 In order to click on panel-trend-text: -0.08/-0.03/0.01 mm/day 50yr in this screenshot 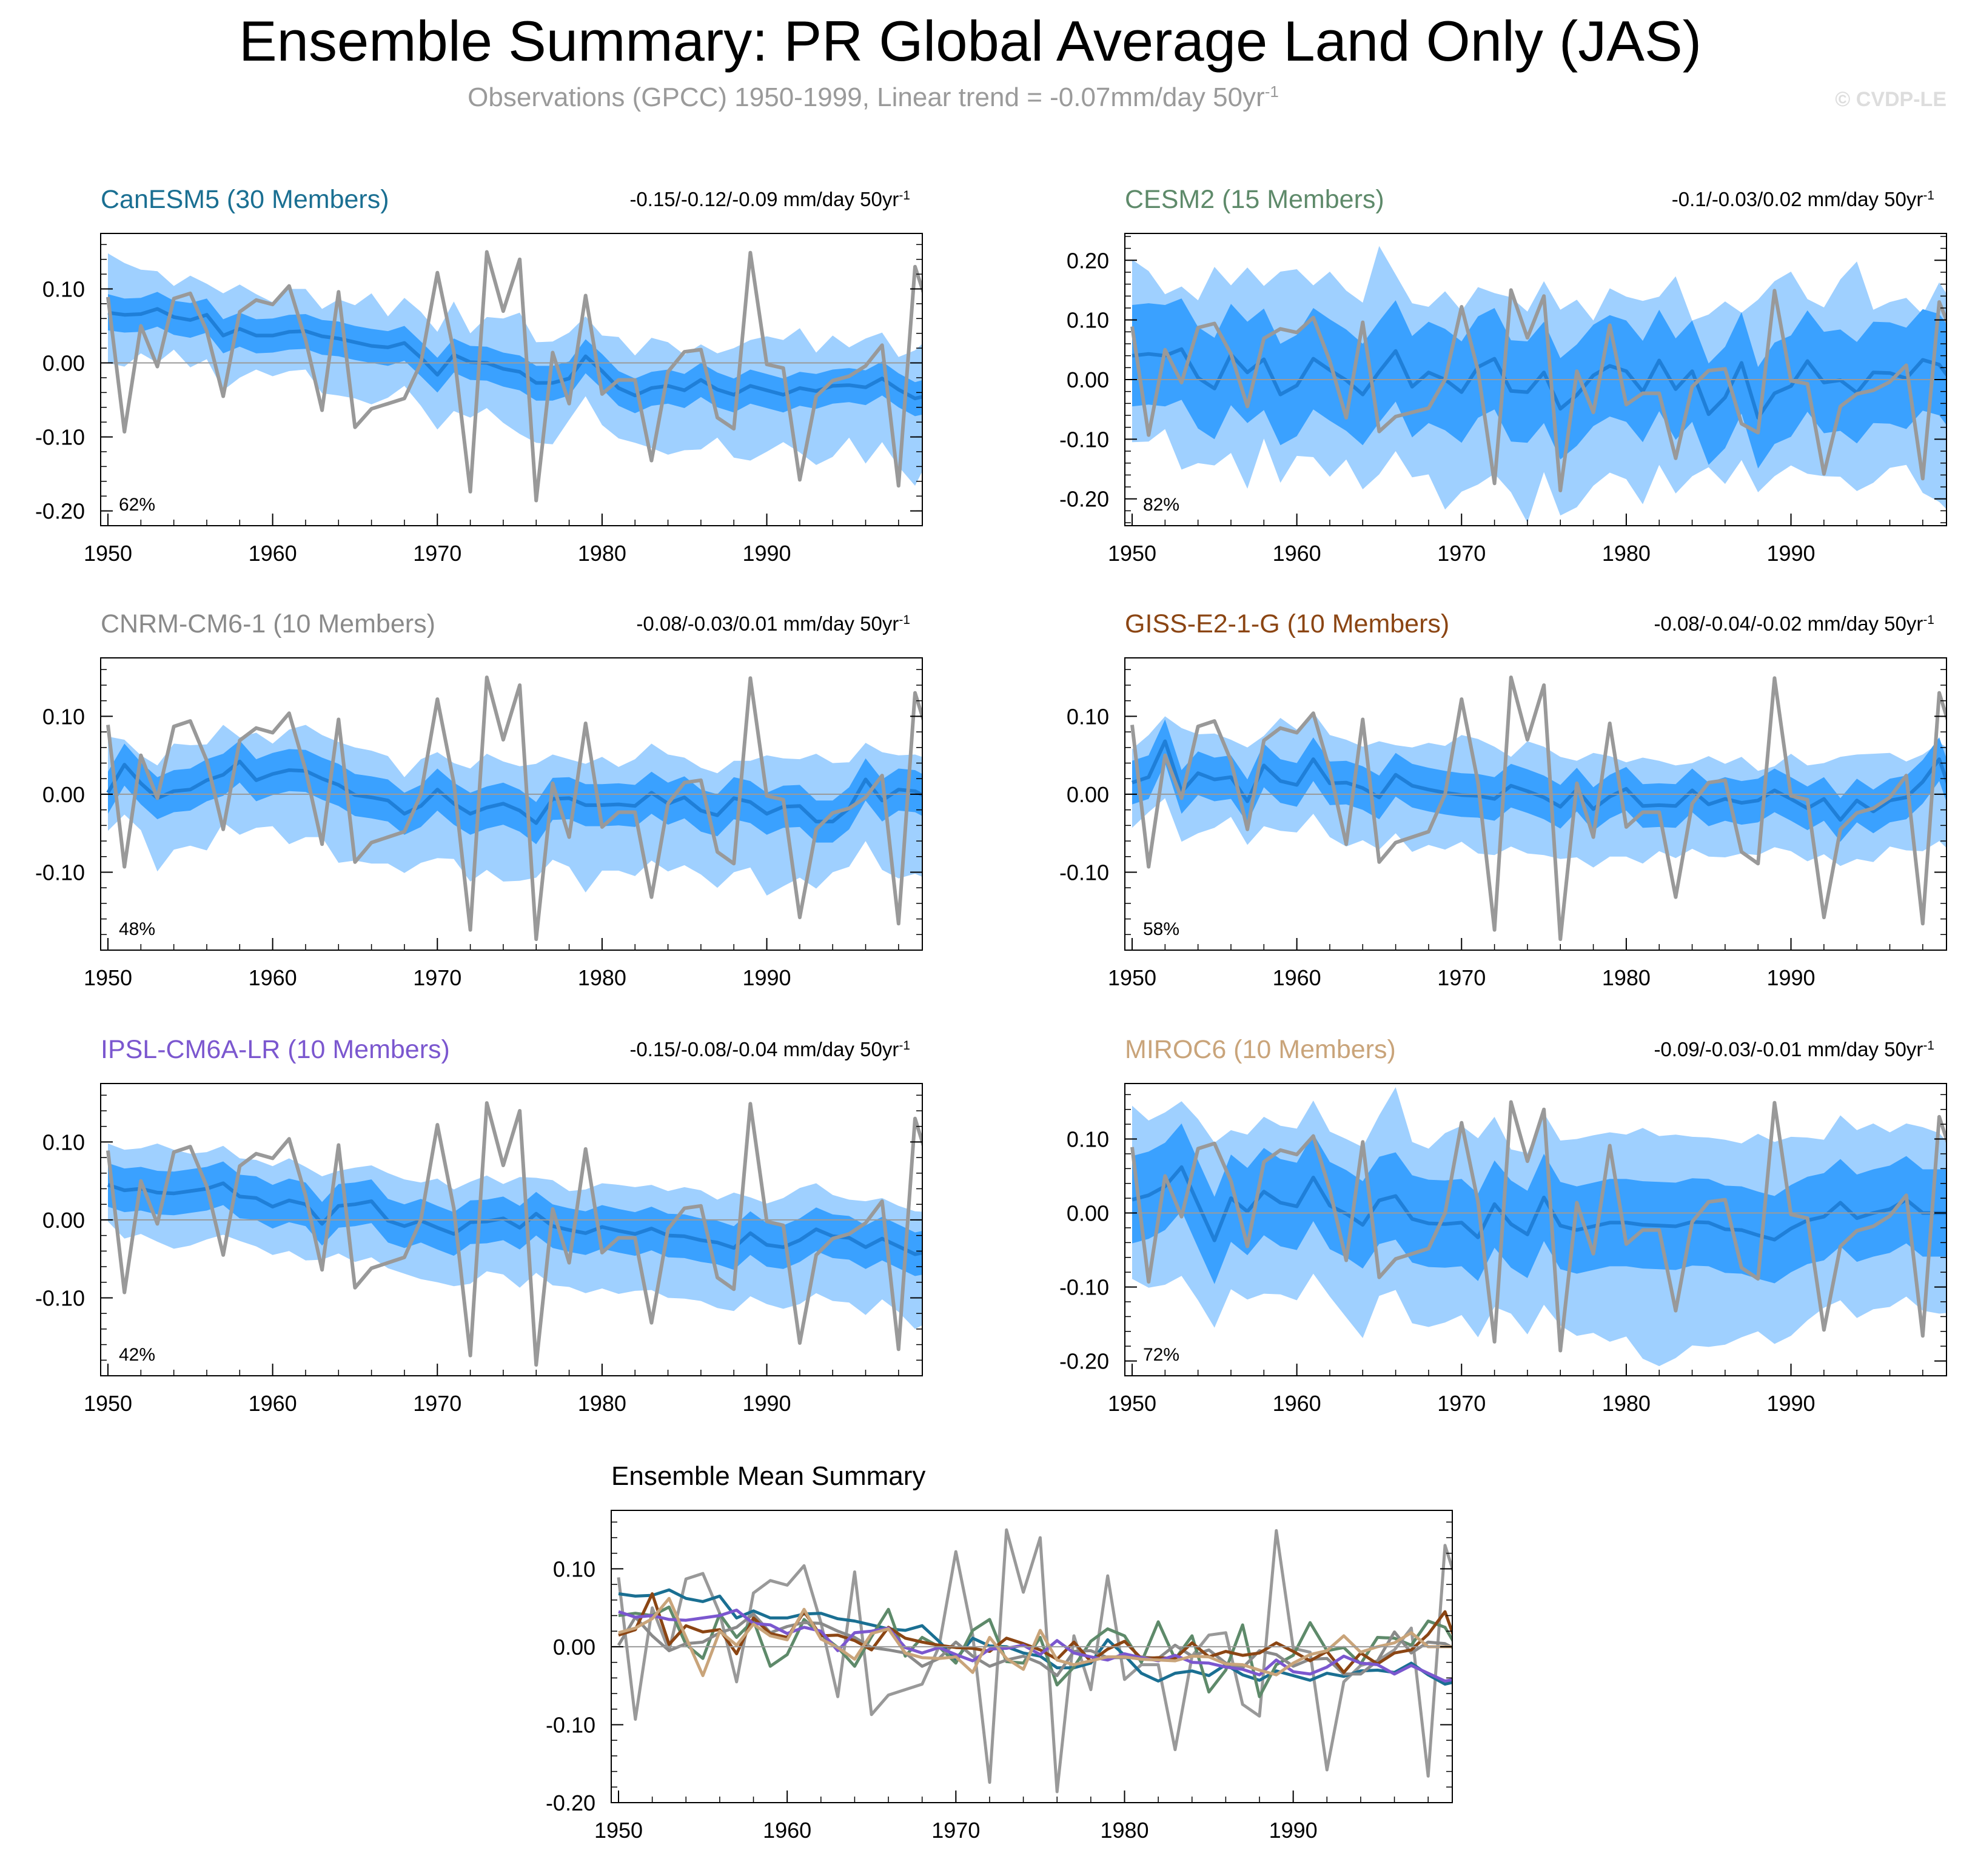, I will do `click(767, 623)`.